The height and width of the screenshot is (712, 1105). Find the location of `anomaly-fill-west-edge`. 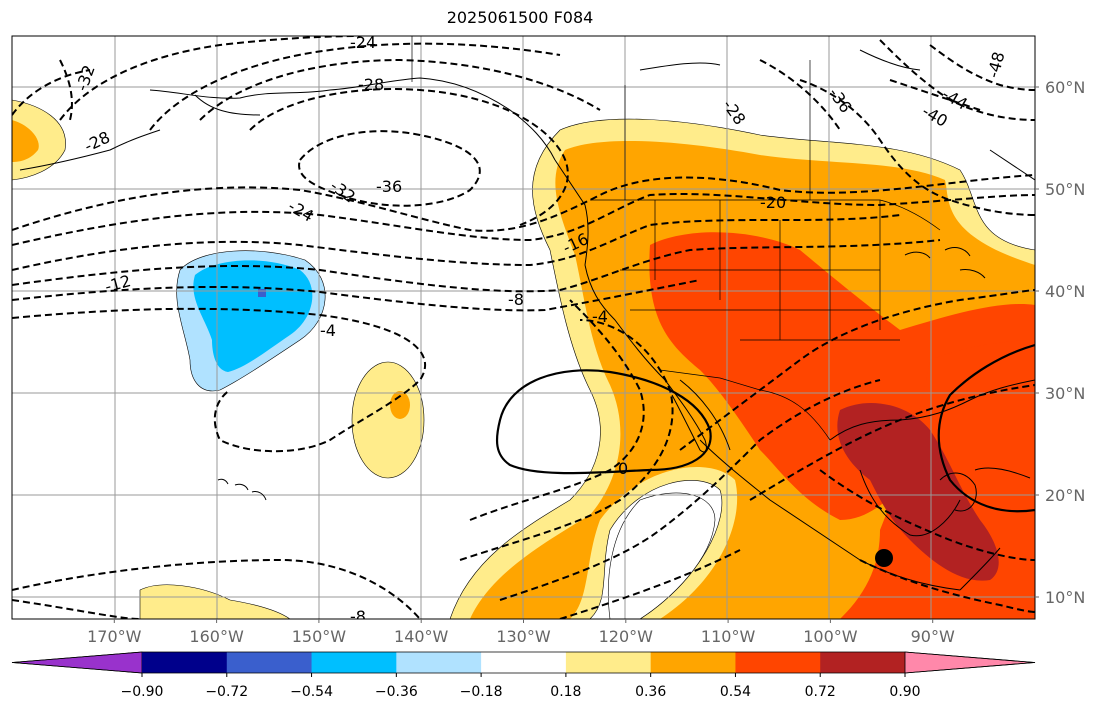

anomaly-fill-west-edge is located at coordinates (39, 140).